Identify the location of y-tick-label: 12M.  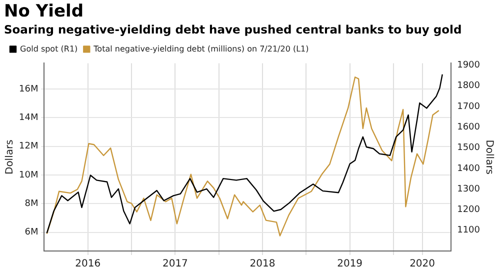
(28, 147).